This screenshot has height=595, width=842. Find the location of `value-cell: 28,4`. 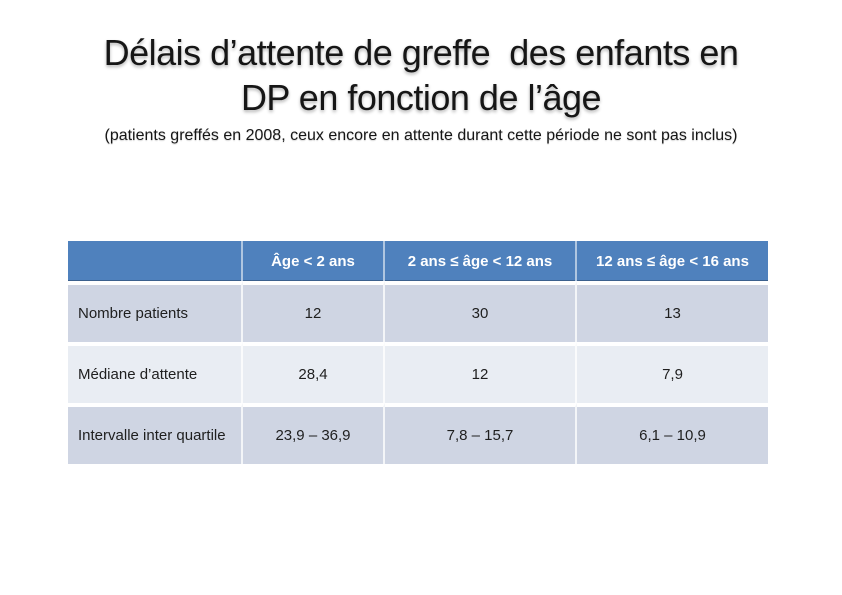

value-cell: 28,4 is located at coordinates (314, 372).